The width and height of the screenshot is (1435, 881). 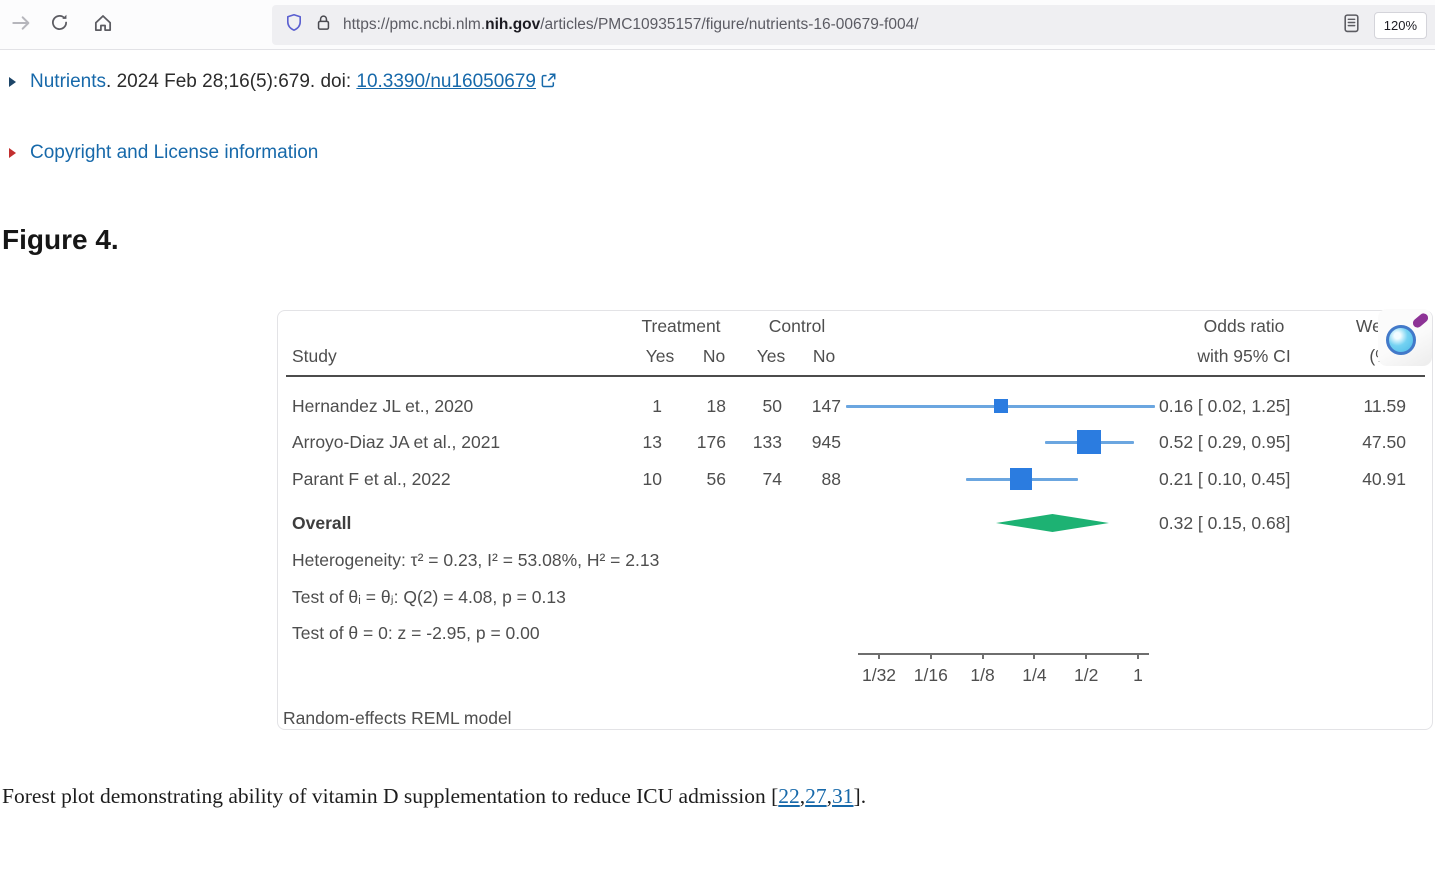 What do you see at coordinates (982, 675) in the screenshot?
I see `axis-tick-label: 1/8` at bounding box center [982, 675].